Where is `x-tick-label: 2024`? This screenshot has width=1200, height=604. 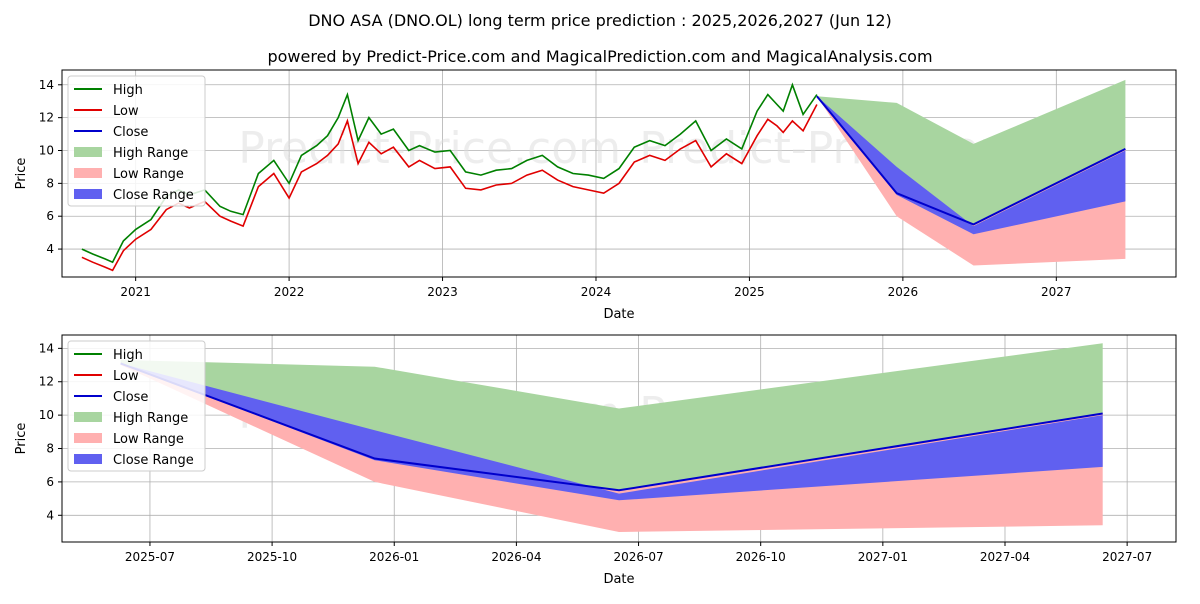 x-tick-label: 2024 is located at coordinates (596, 292).